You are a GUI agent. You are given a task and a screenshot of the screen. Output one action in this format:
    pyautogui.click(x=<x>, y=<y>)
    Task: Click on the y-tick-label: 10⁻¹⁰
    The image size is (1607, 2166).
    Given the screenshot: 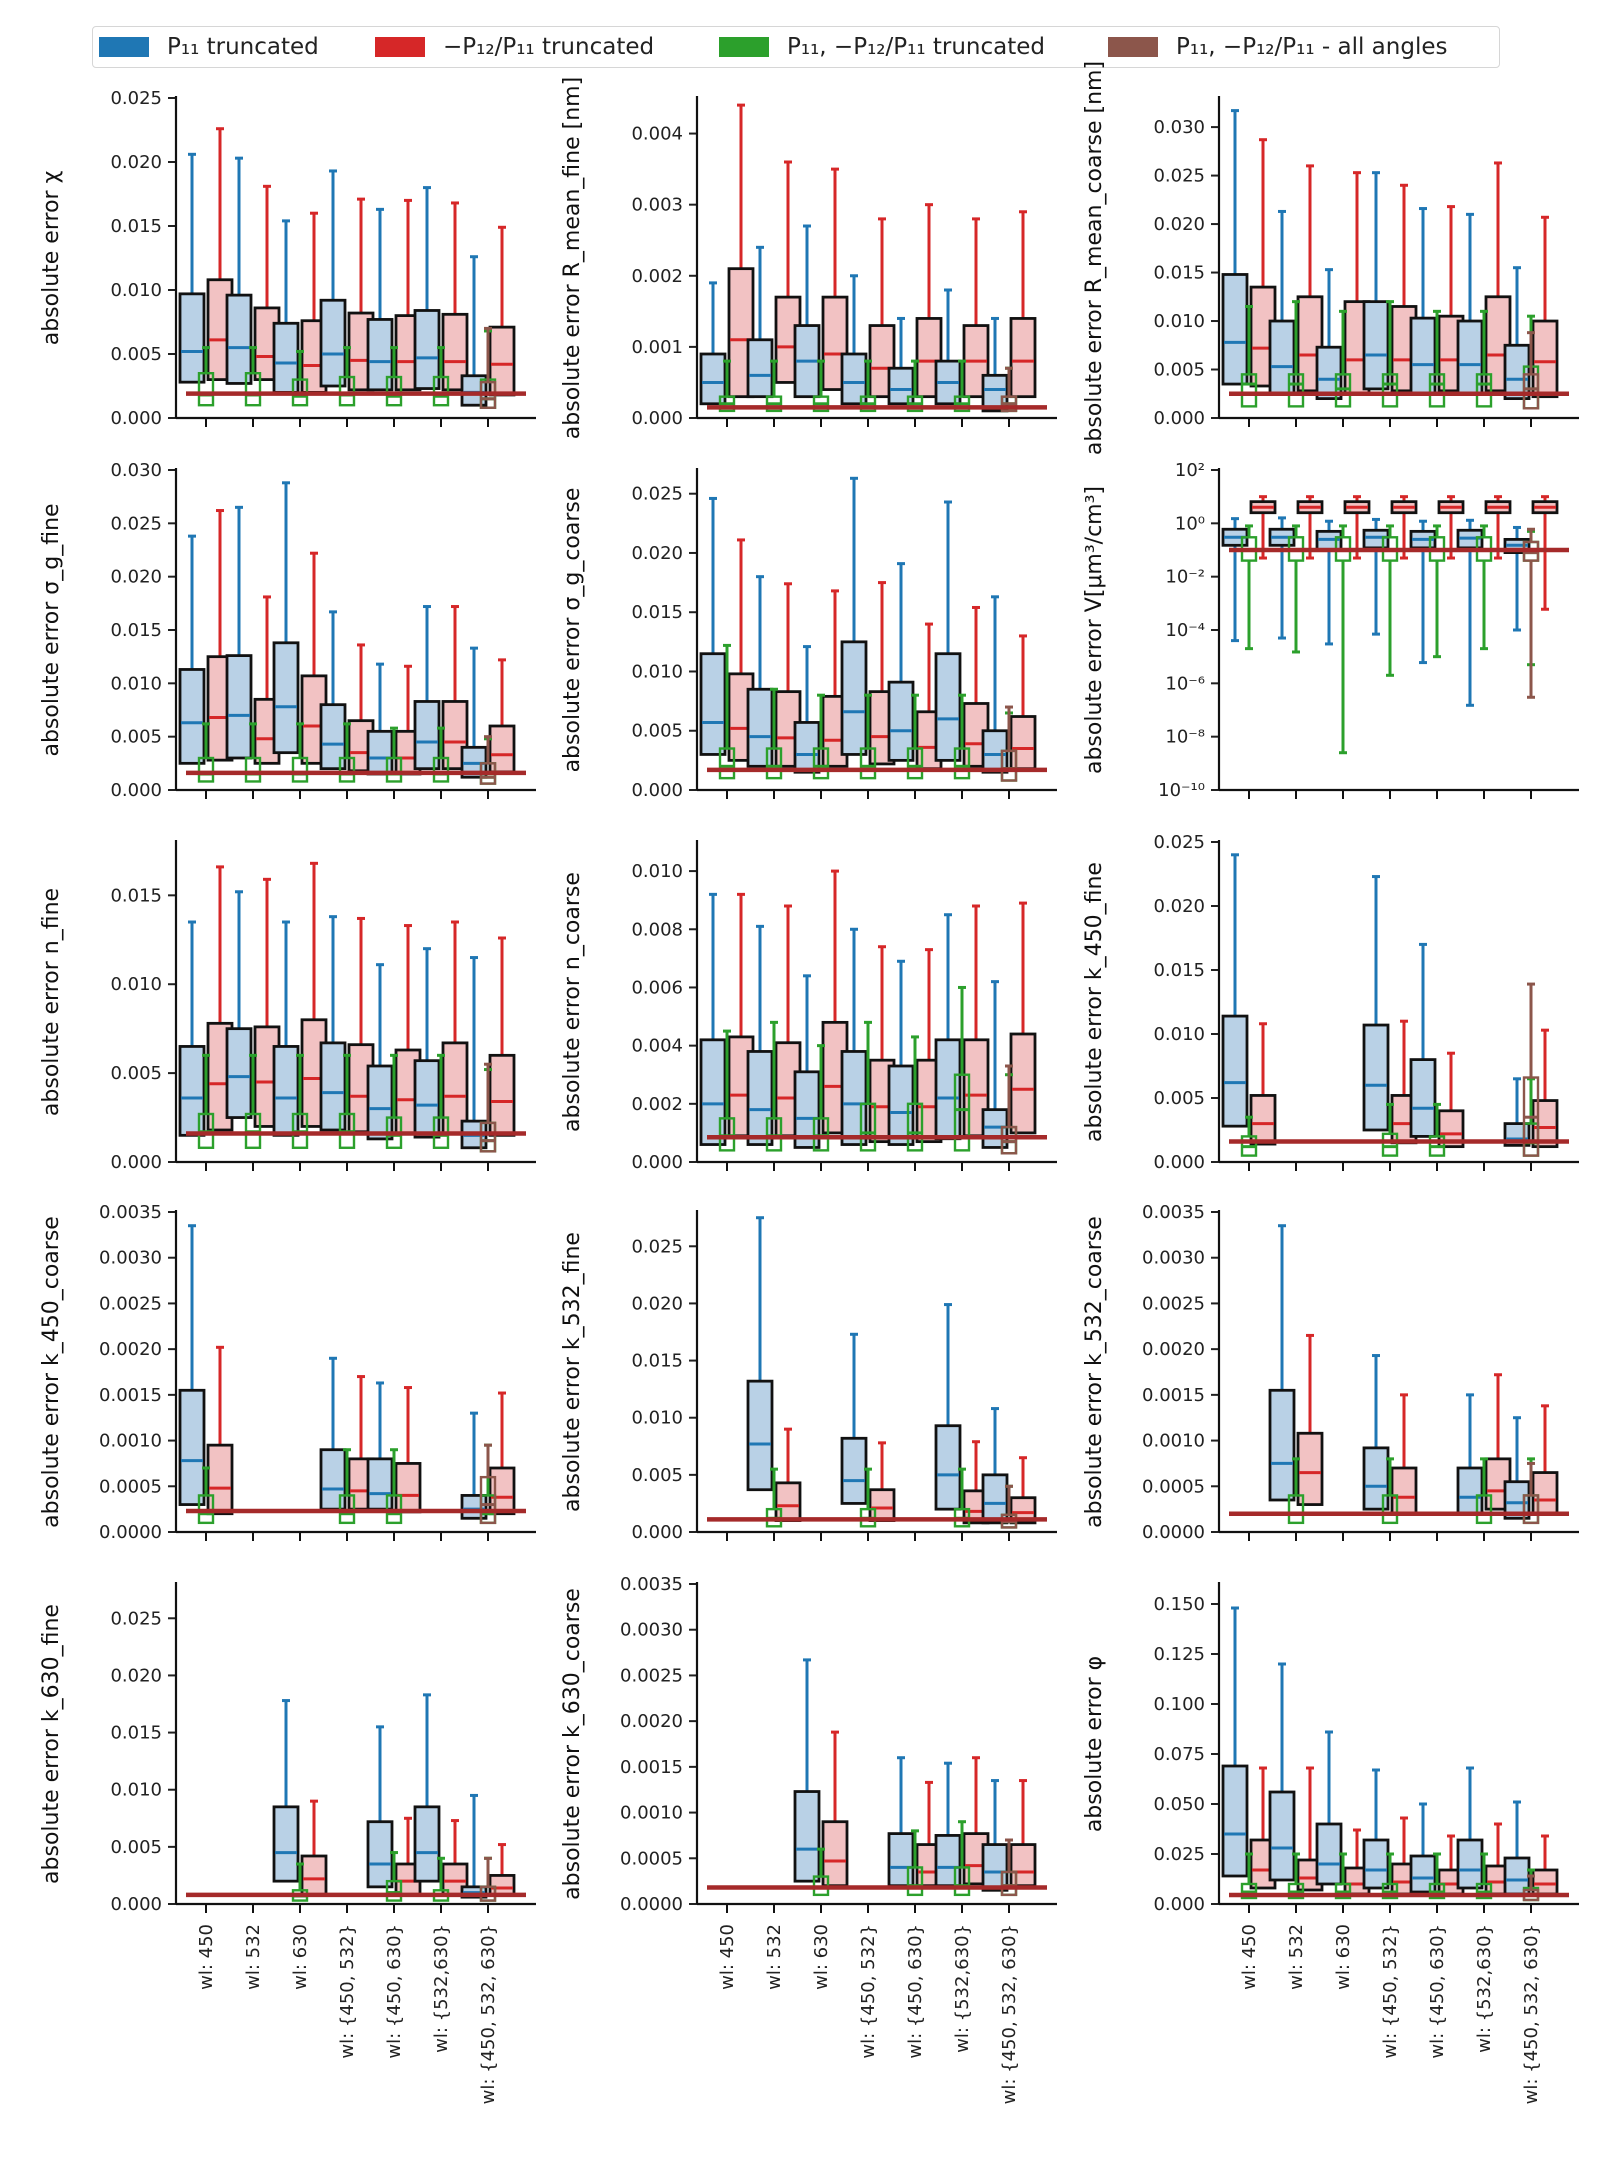 What is the action you would take?
    pyautogui.click(x=1181, y=790)
    